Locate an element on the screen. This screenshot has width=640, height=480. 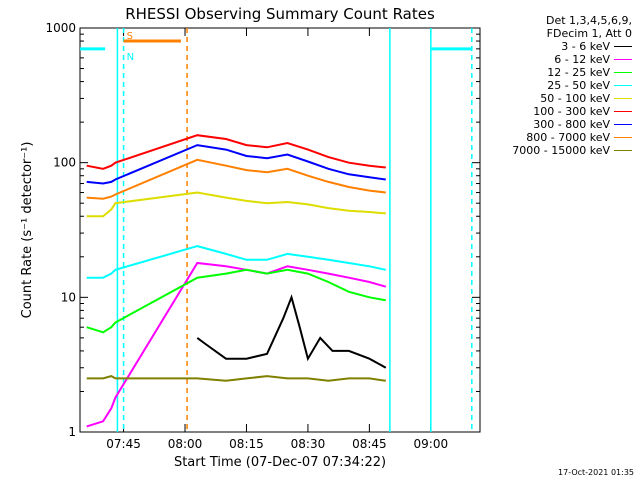
y-tick-label: 1000 is located at coordinates (60, 28).